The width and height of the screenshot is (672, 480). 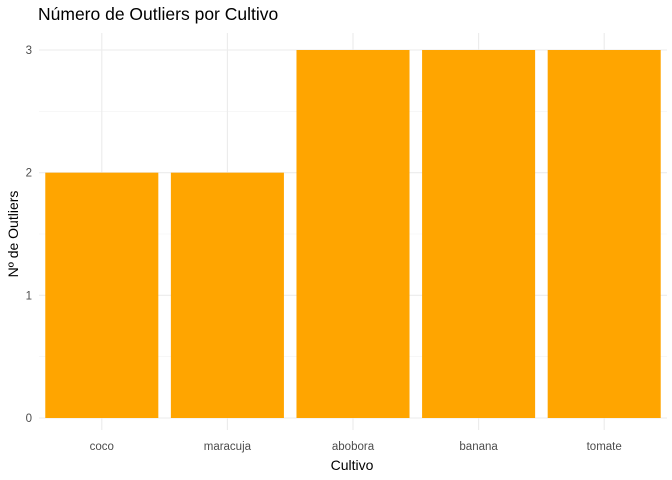 I want to click on x-tick-label: tomate, so click(x=604, y=447).